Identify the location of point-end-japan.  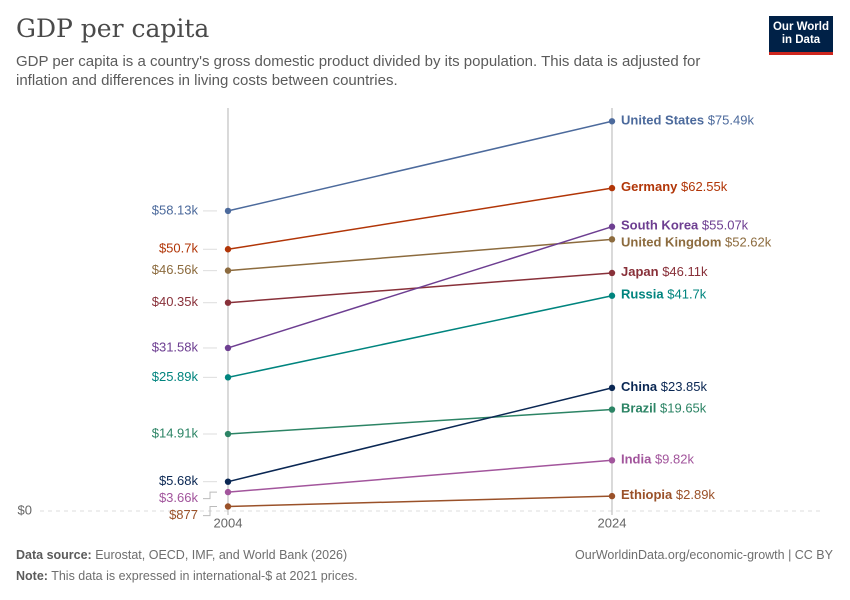
(612, 273).